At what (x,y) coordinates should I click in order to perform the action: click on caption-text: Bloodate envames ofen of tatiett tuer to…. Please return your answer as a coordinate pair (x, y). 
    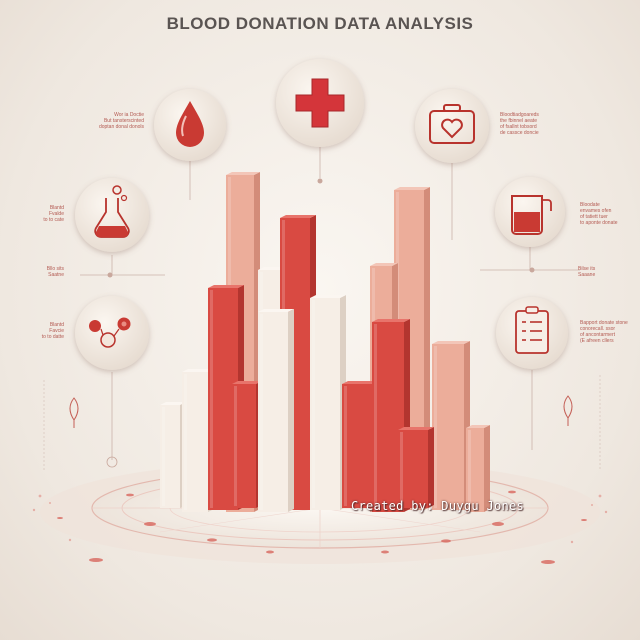
    Looking at the image, I should click on (599, 214).